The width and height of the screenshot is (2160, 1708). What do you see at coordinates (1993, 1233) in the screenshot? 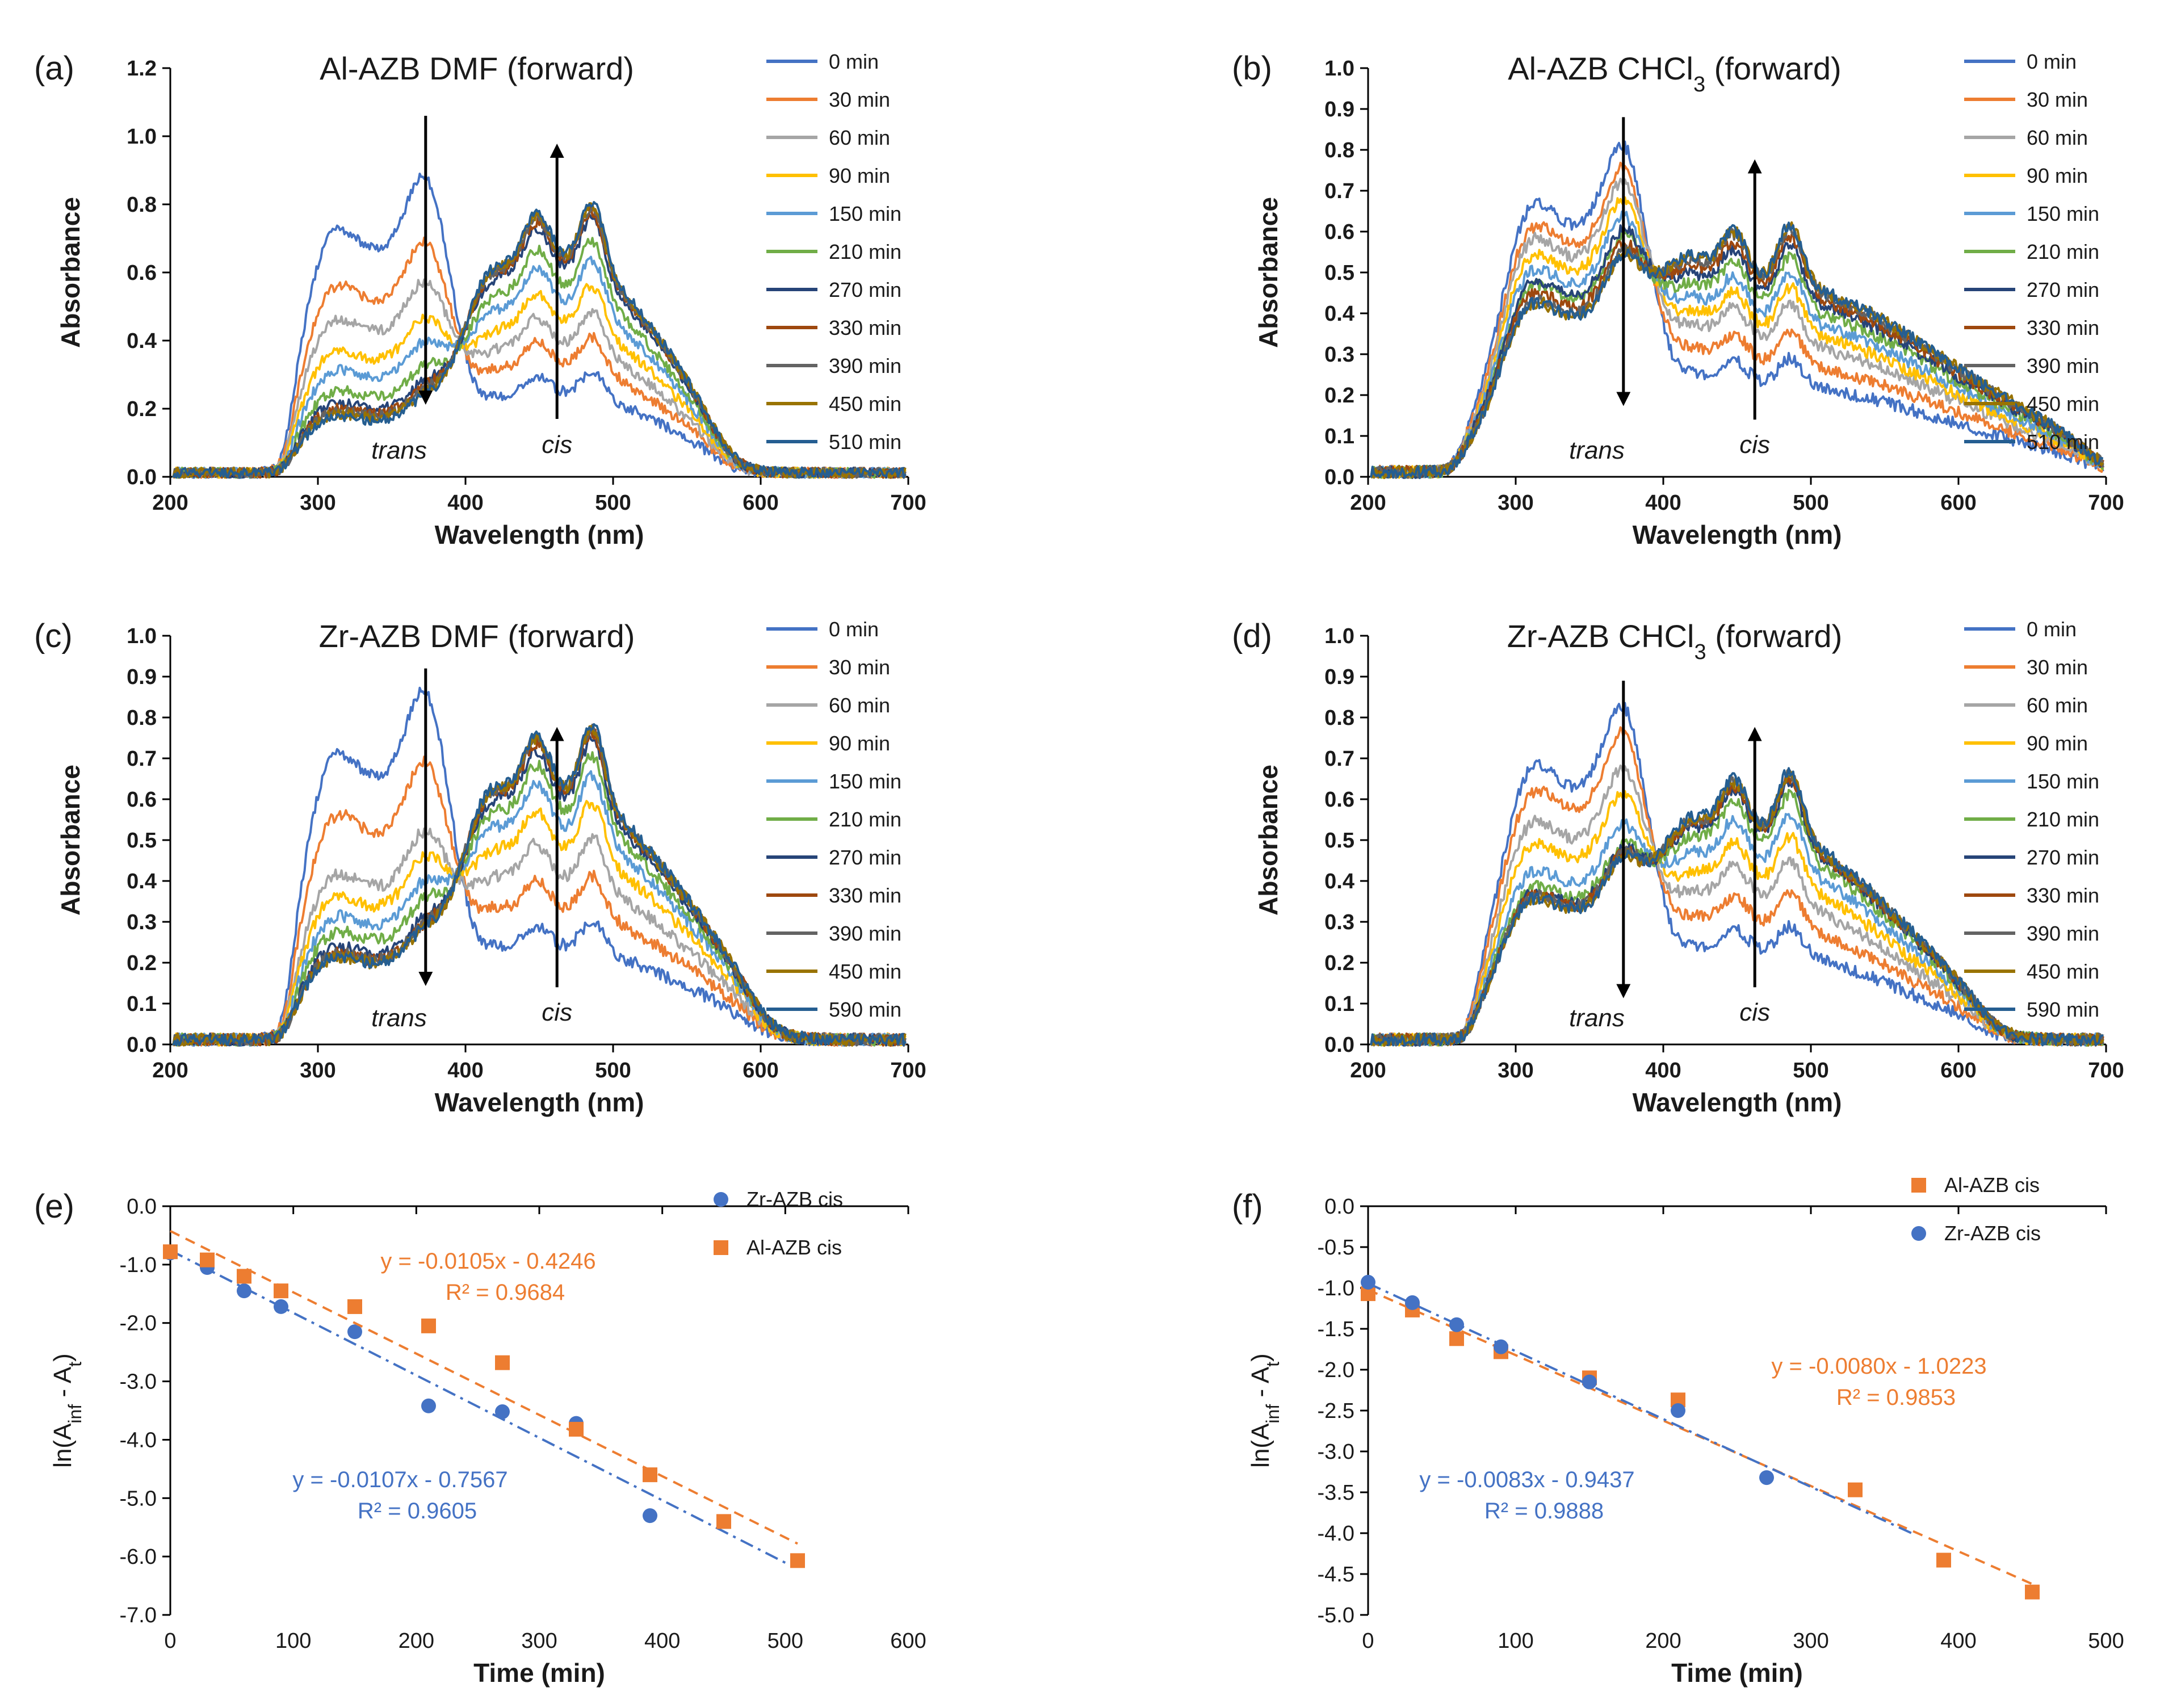
I see `legend-entry: Zr-AZB cis` at bounding box center [1993, 1233].